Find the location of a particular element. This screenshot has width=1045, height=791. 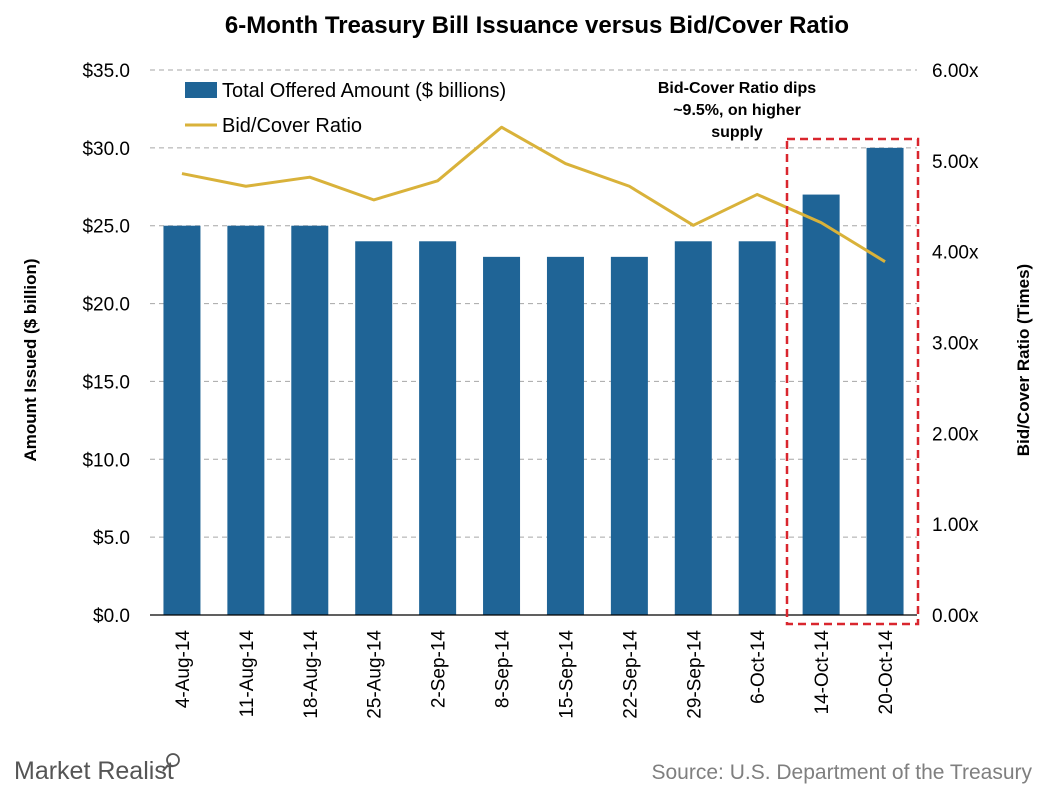

legend-bar-swatch is located at coordinates (201, 90).